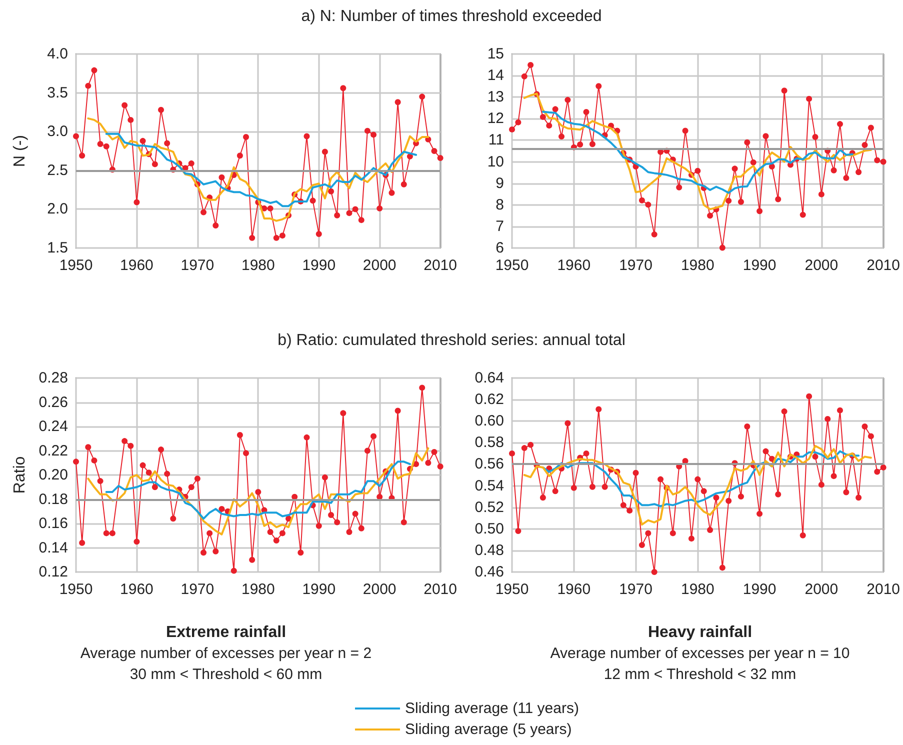 This screenshot has width=903, height=745. What do you see at coordinates (492, 708) in the screenshot?
I see `legend-label: Sliding average (11 years)` at bounding box center [492, 708].